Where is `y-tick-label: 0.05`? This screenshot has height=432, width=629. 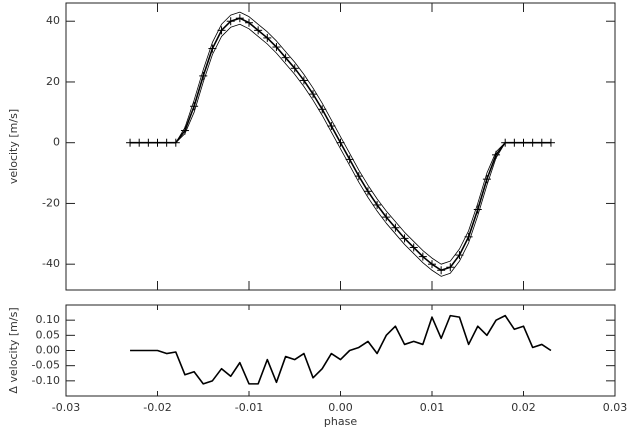
y-tick-label: 0.05 is located at coordinates (48, 334).